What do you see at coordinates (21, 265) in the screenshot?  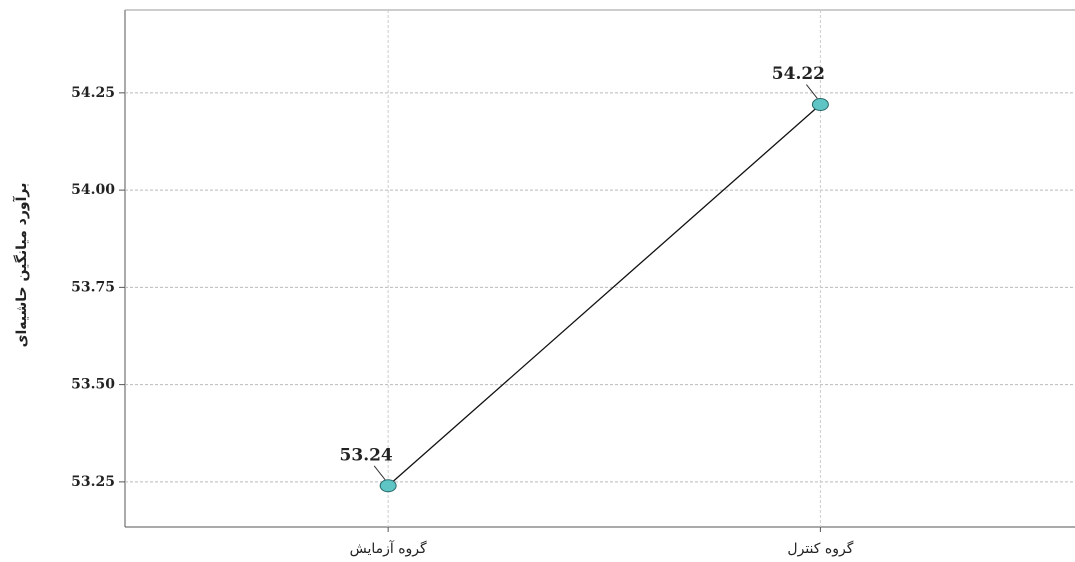 I see `y-axis-label: برآورد میانگین حاشیه‌ای` at bounding box center [21, 265].